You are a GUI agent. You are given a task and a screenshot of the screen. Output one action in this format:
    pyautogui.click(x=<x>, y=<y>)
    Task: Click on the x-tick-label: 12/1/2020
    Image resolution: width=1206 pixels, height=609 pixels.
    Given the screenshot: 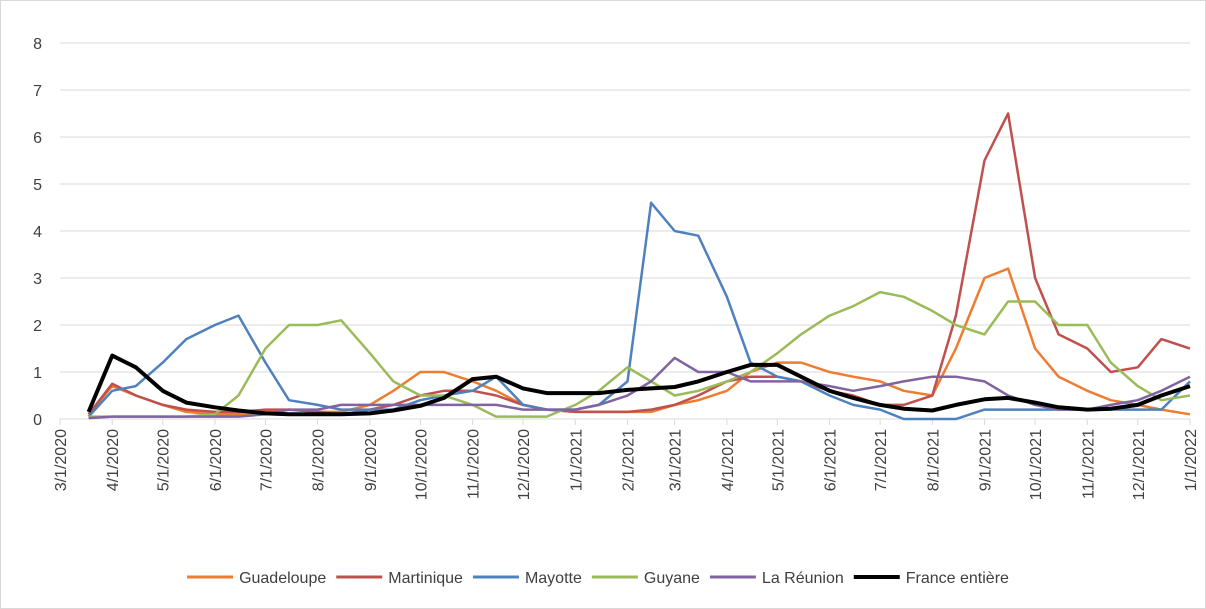 What is the action you would take?
    pyautogui.click(x=524, y=464)
    